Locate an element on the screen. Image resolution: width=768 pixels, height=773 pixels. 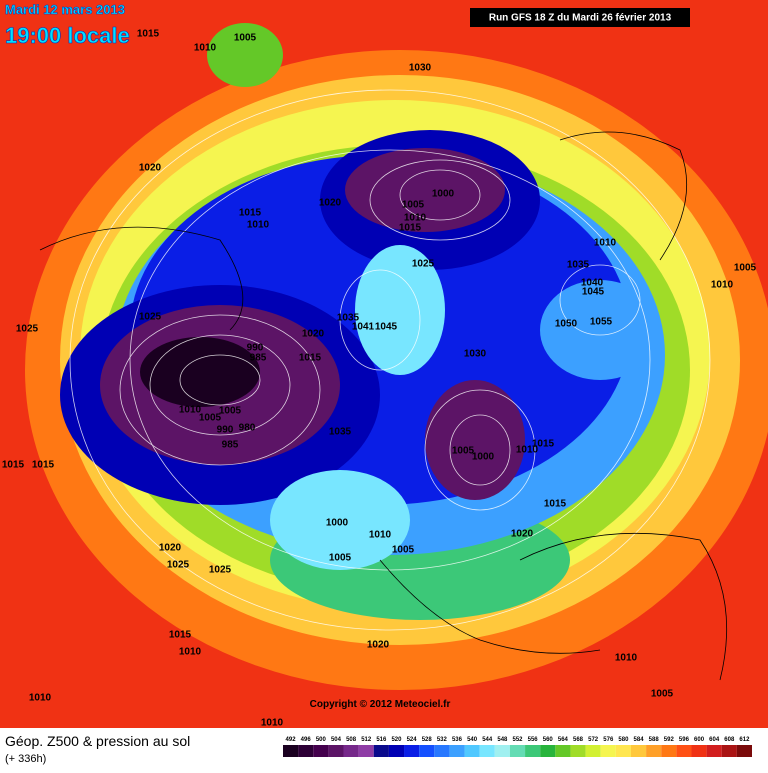
scale-label: 500 is located at coordinates (321, 740).